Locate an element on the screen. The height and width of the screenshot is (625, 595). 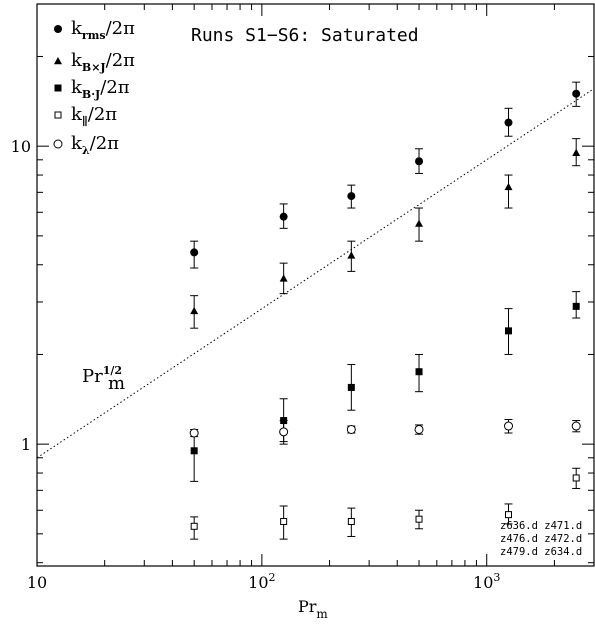
y-tick-label: 10 is located at coordinates (21, 146).